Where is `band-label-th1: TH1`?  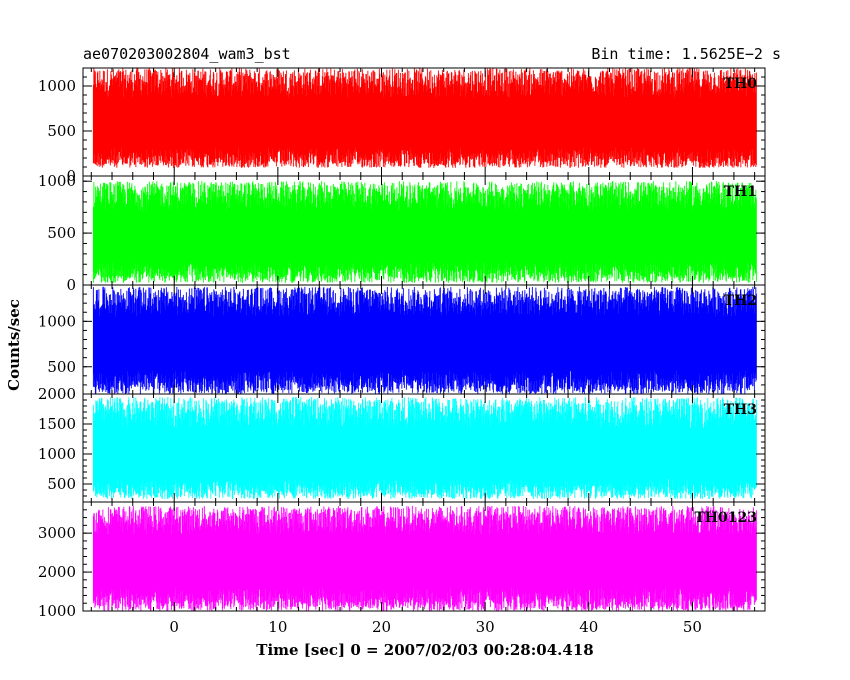 band-label-th1: TH1 is located at coordinates (740, 192).